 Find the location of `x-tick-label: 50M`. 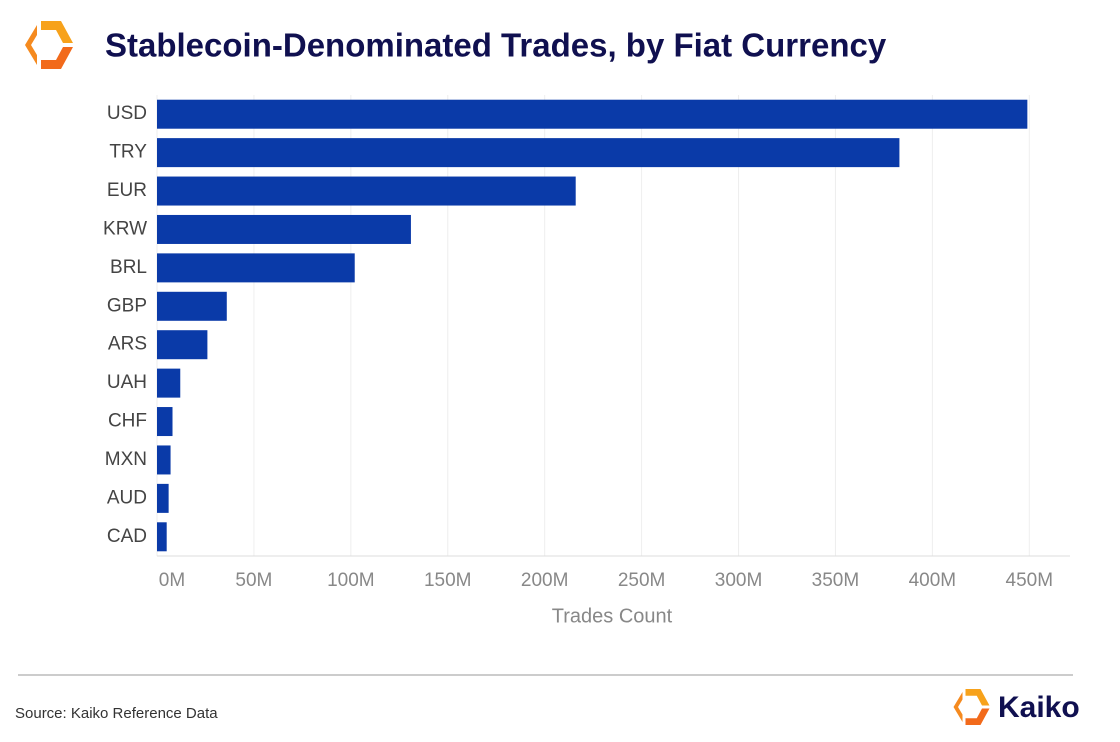

x-tick-label: 50M is located at coordinates (253, 580).